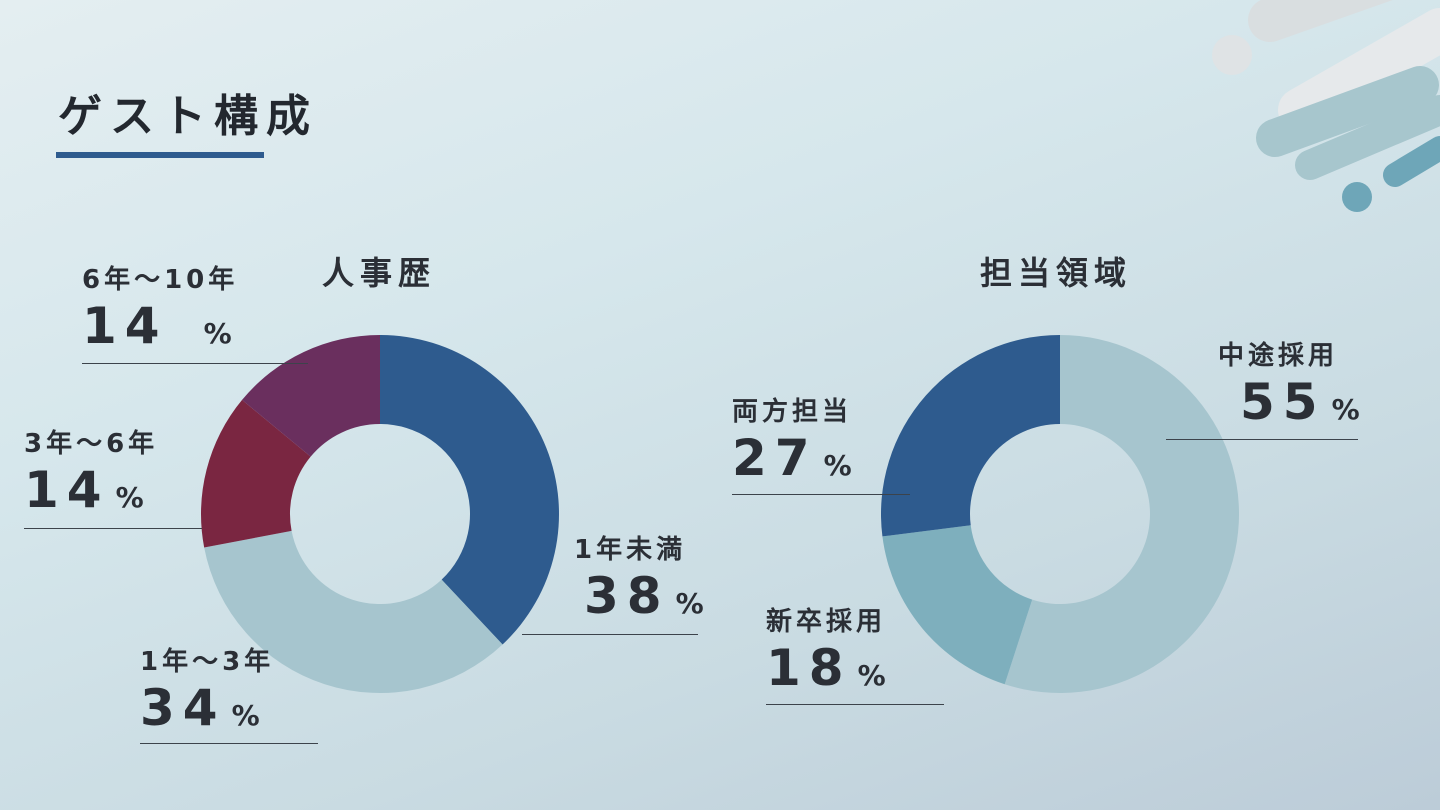 The image size is (1440, 810). I want to click on callout-both: 両方担当 27%, so click(821, 446).